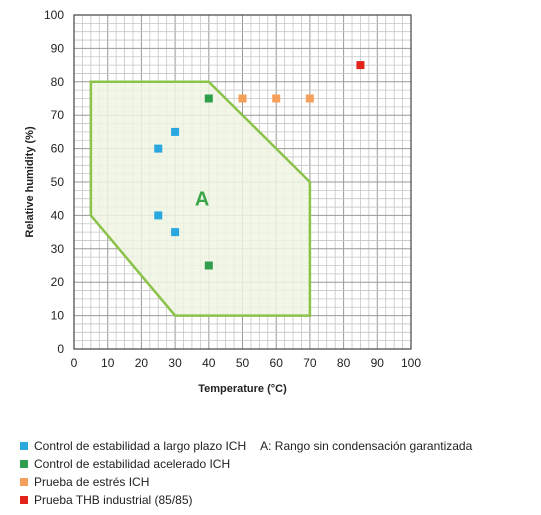 Image resolution: width=541 pixels, height=515 pixels. Describe the element at coordinates (30, 182) in the screenshot. I see `y-axis-title: Relative humidity (%)` at that location.